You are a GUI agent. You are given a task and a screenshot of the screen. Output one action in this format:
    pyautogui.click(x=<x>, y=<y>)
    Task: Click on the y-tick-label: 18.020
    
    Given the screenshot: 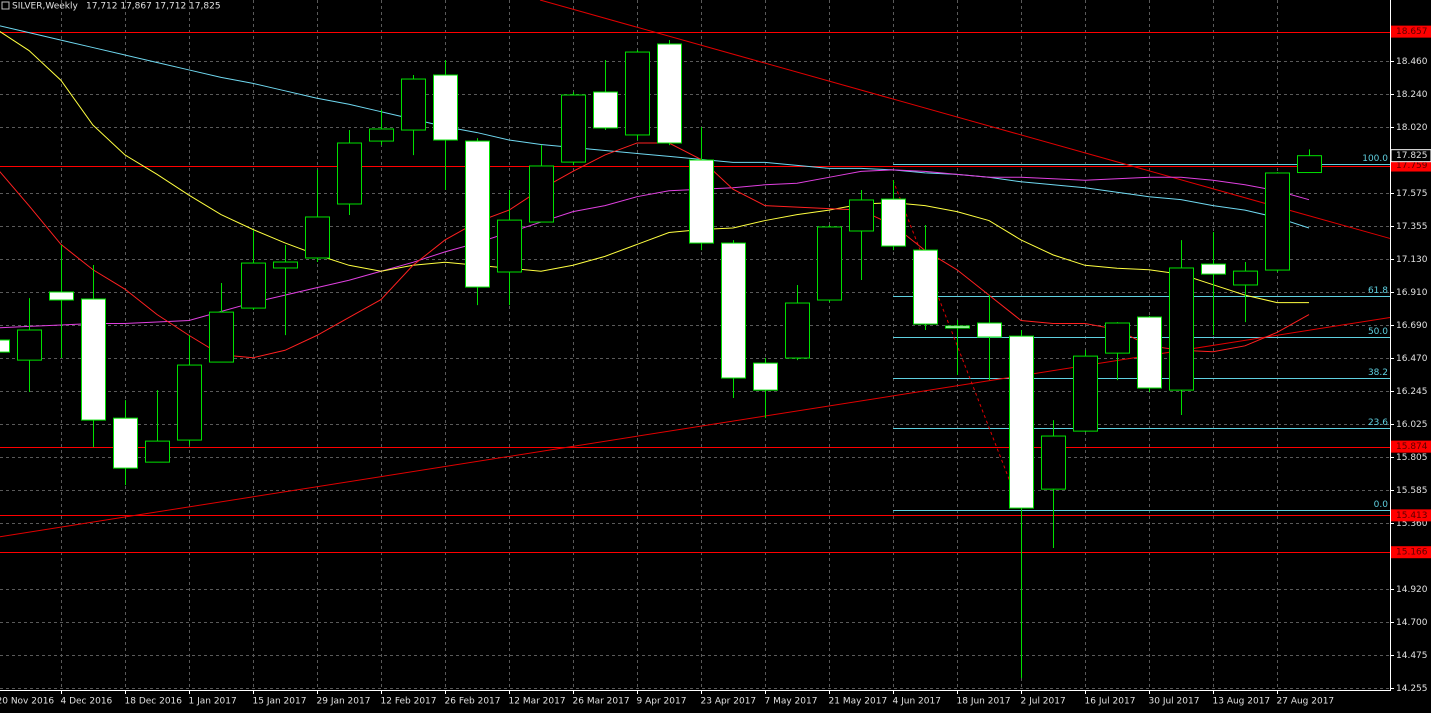 What is the action you would take?
    pyautogui.click(x=1412, y=128)
    